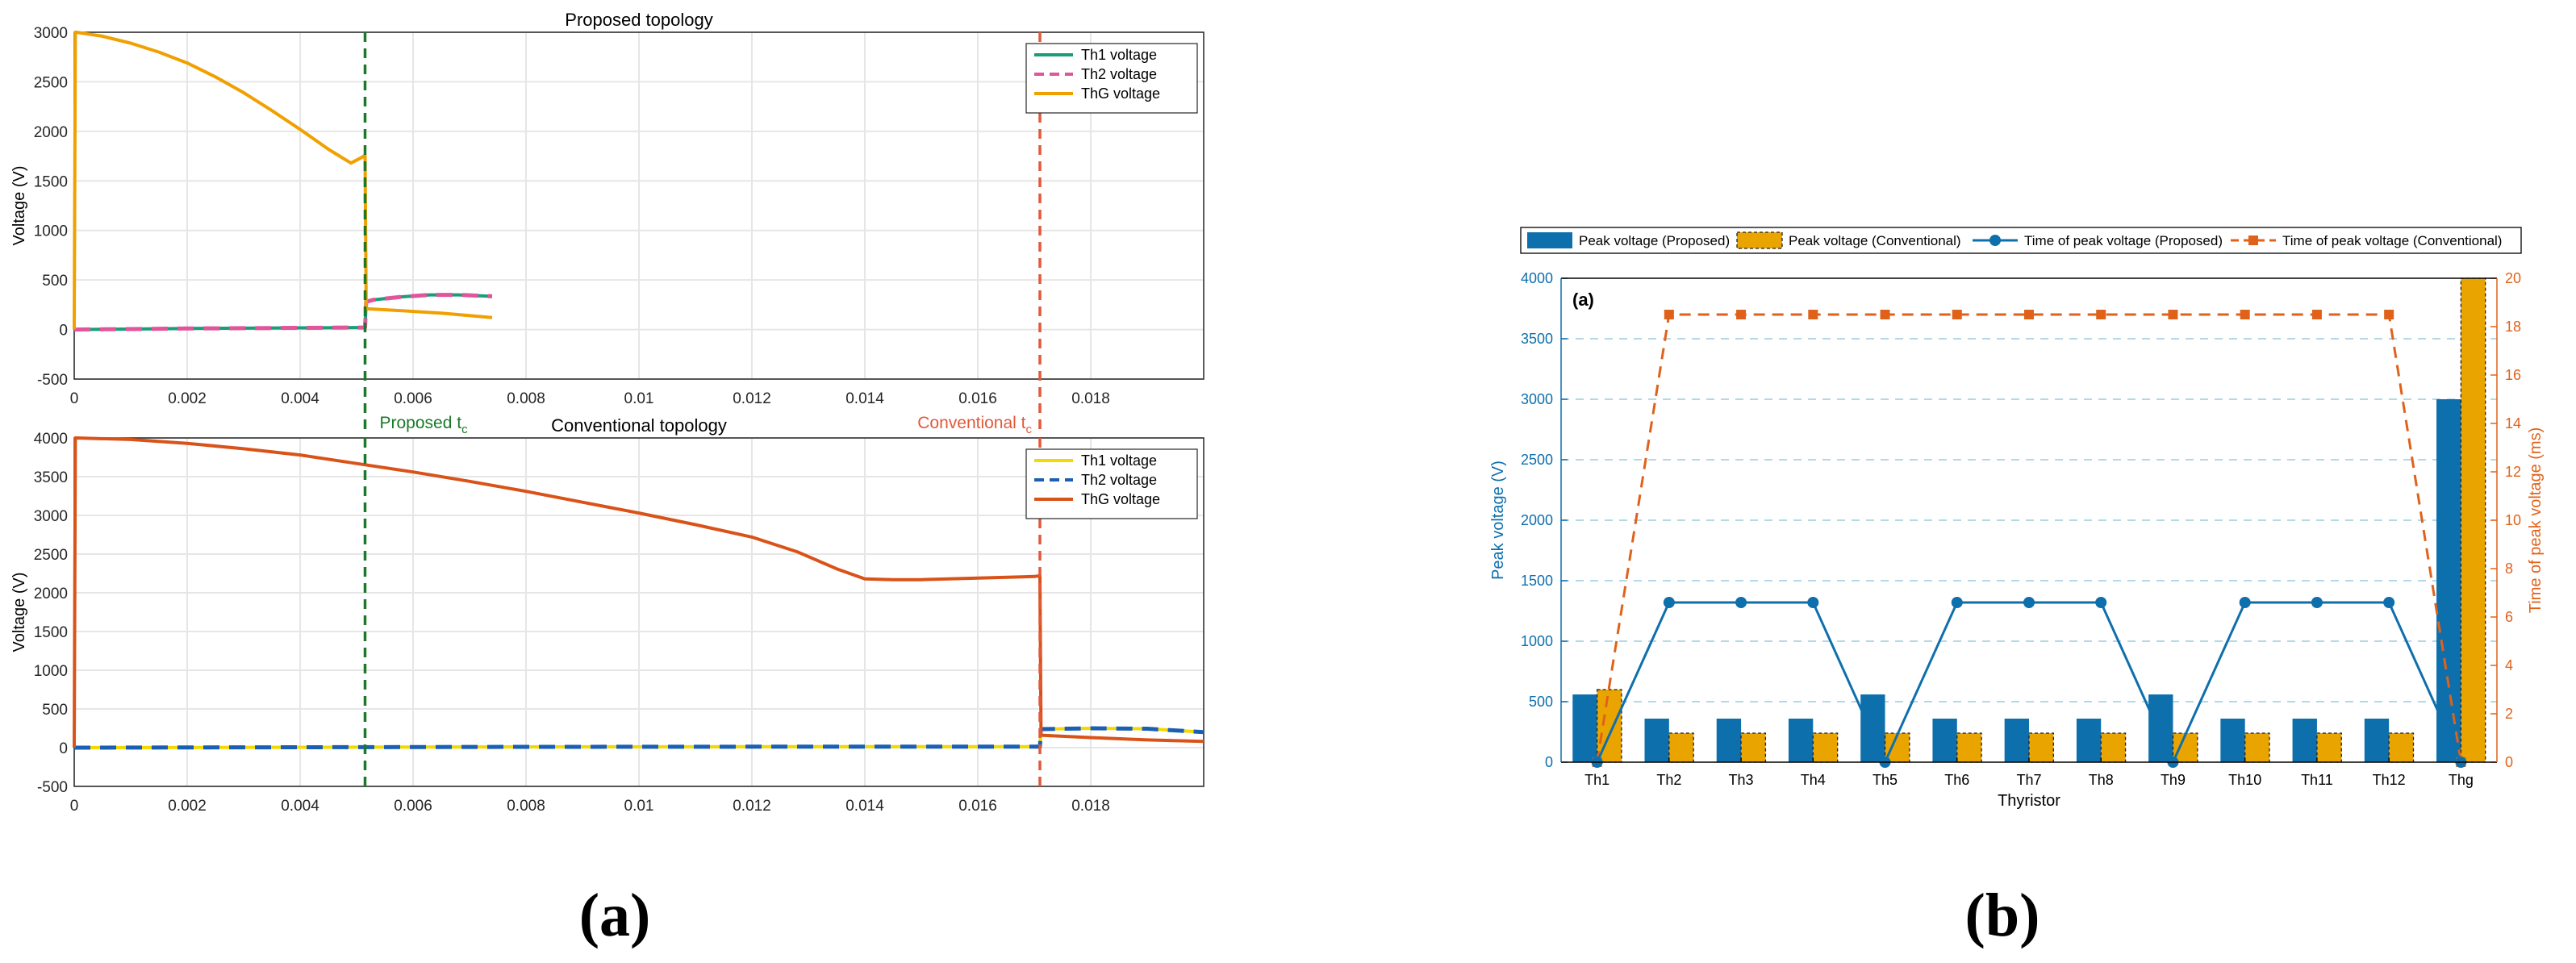 The width and height of the screenshot is (2576, 963). What do you see at coordinates (2513, 375) in the screenshot?
I see `y2-tick-label: 16` at bounding box center [2513, 375].